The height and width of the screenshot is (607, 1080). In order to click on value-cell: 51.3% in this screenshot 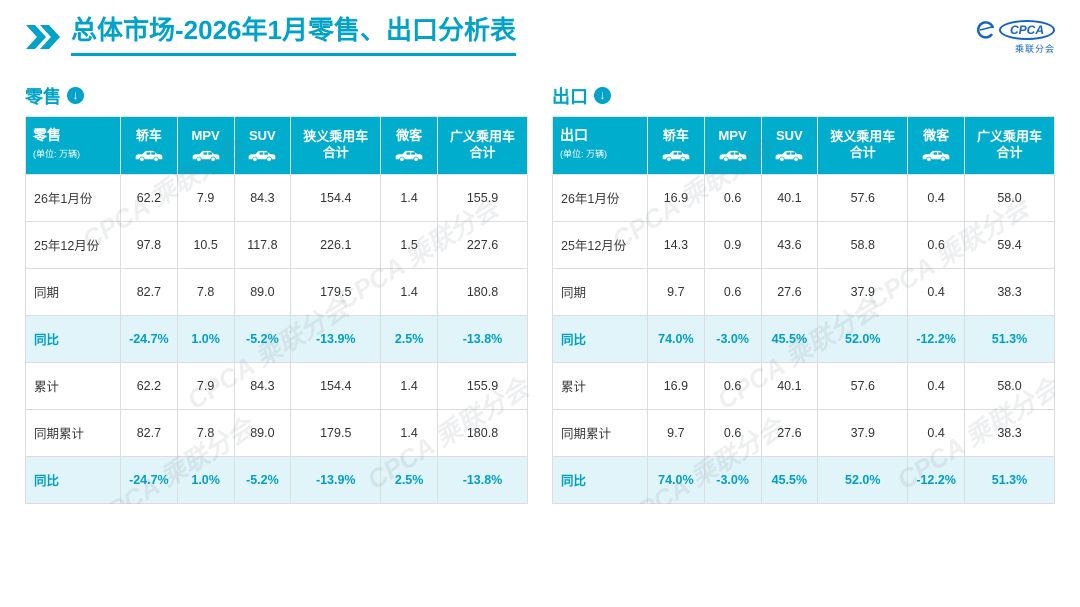, I will do `click(1009, 338)`.